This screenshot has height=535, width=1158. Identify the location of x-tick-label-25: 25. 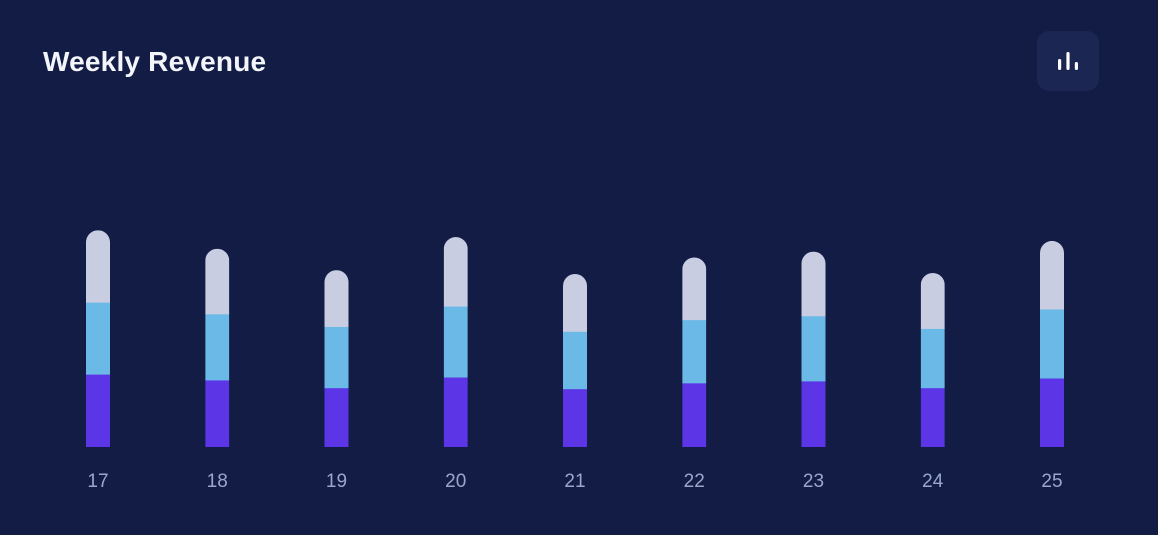
(1051, 481).